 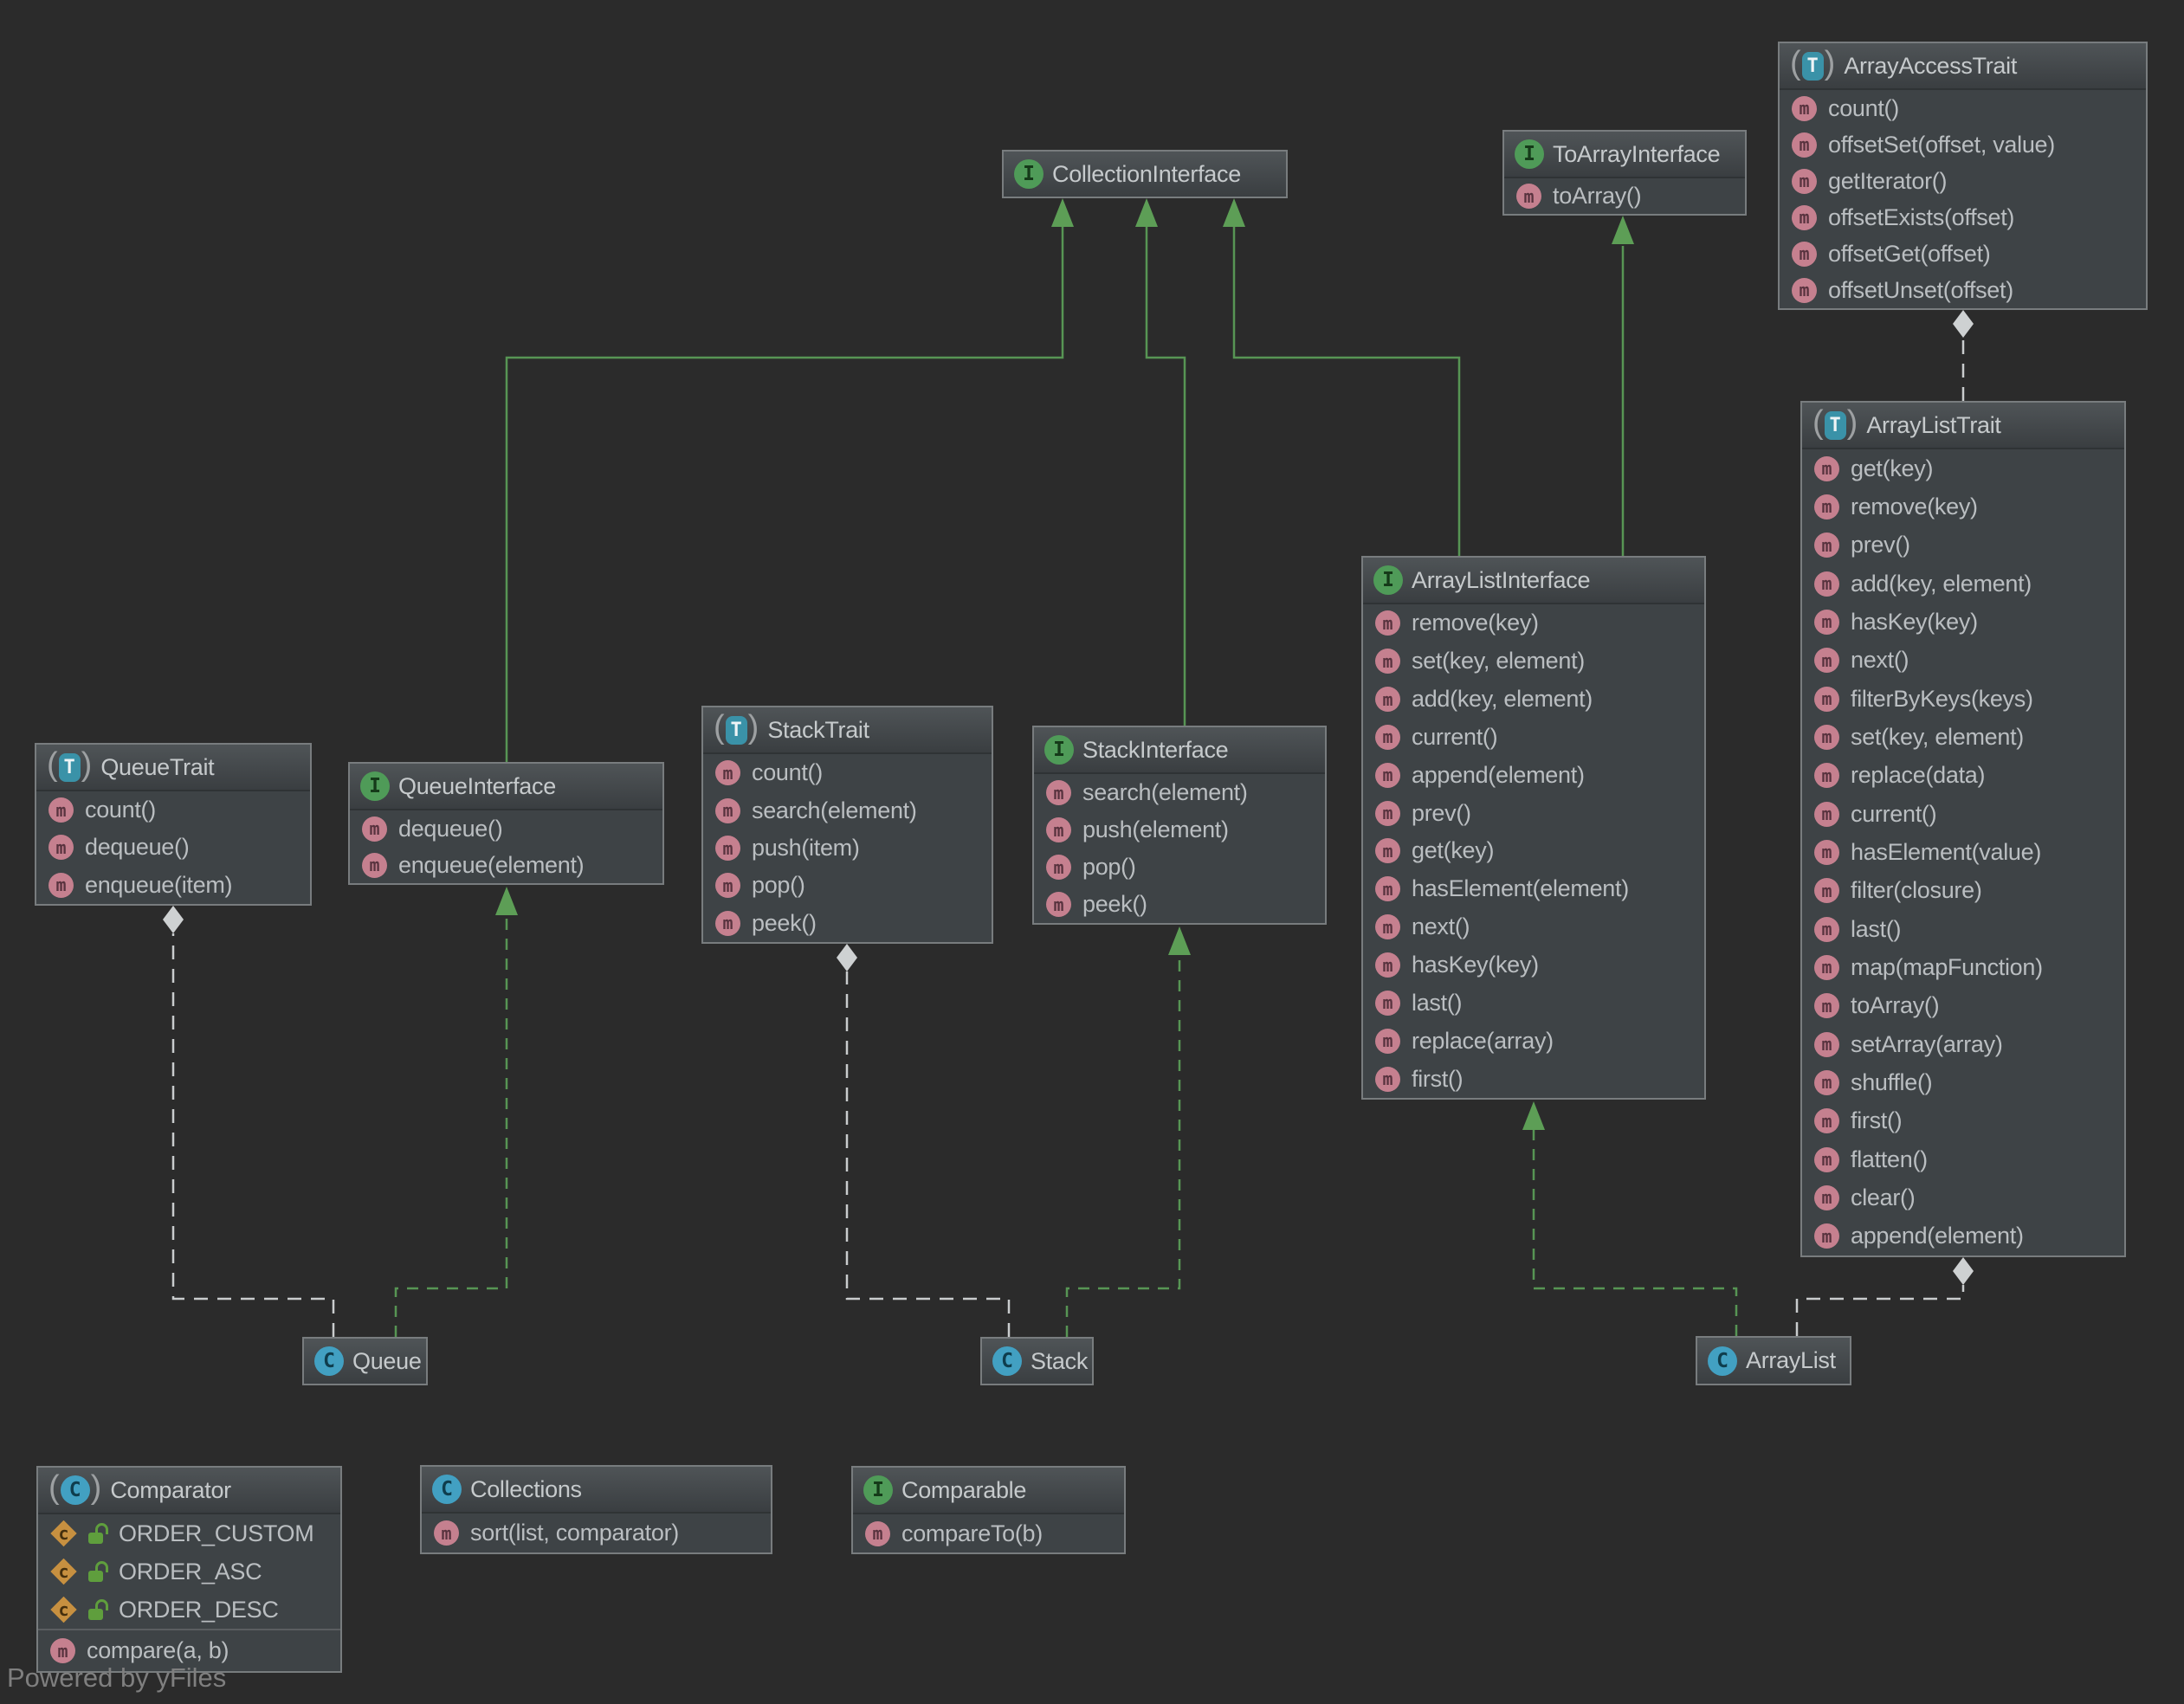 I want to click on method-row: m compare(a, b), so click(x=189, y=1650).